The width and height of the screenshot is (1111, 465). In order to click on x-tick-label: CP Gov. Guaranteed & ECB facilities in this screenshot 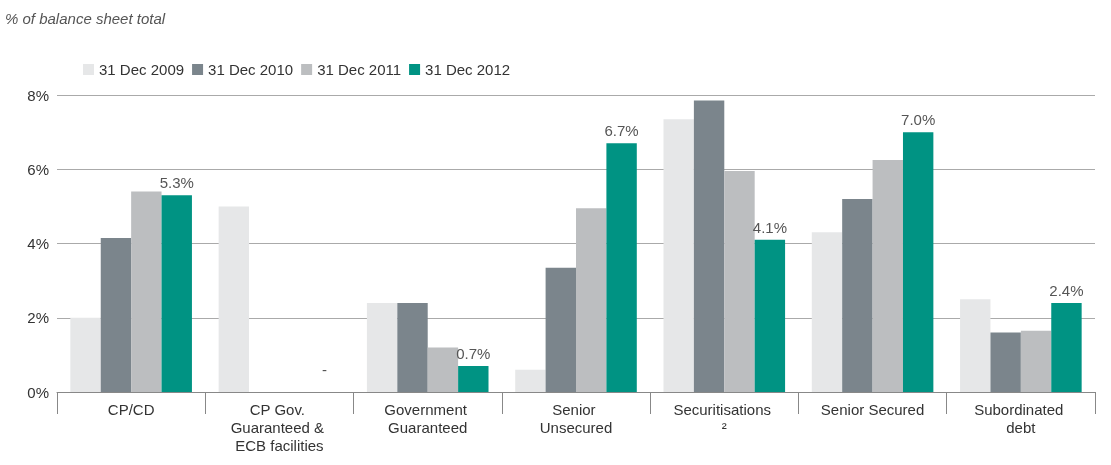, I will do `click(279, 427)`.